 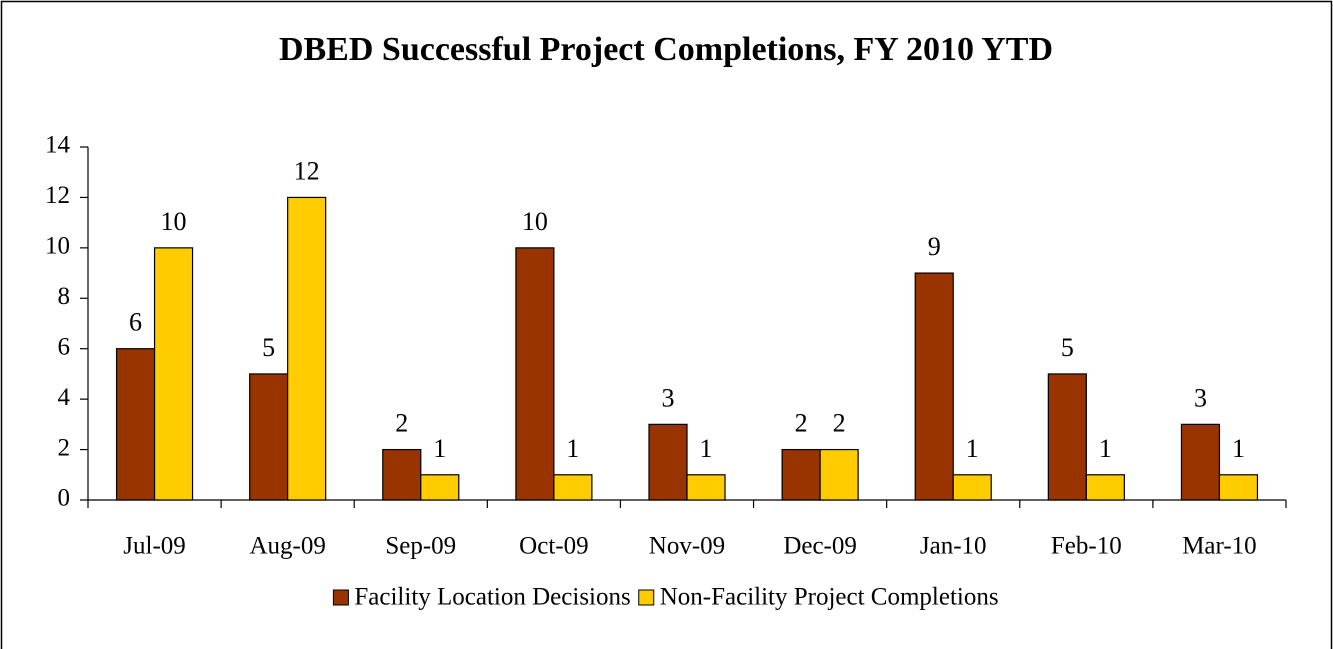 I want to click on x-tick-label: Feb-10, so click(x=1086, y=546).